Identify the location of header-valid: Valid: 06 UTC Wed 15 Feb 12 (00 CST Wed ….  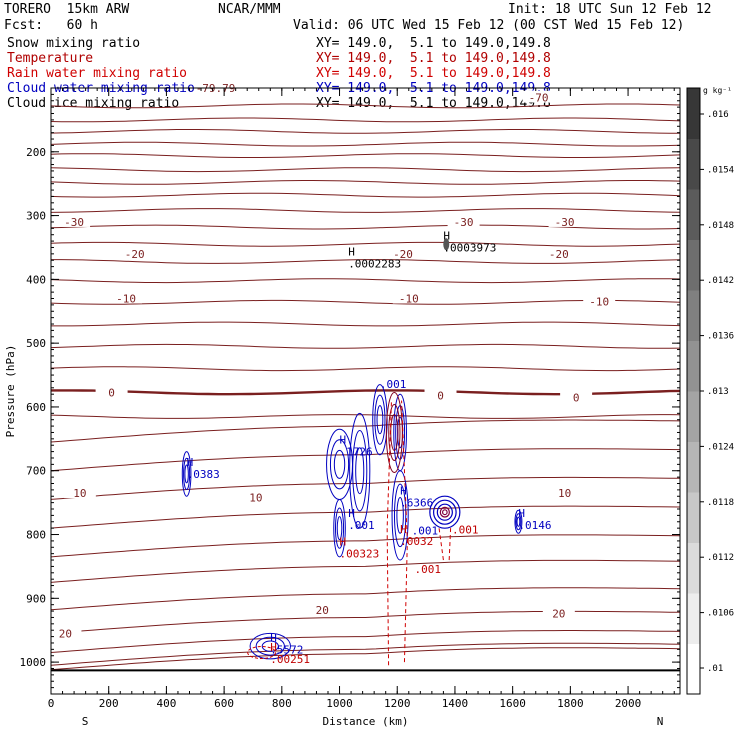
(489, 25).